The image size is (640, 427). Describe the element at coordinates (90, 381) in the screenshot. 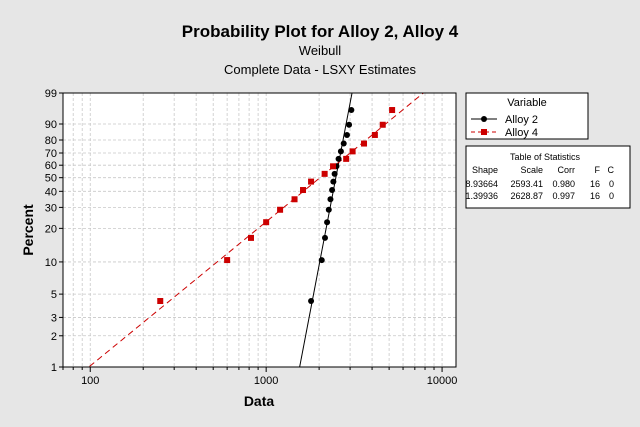

I see `x-tick-label: 100` at that location.